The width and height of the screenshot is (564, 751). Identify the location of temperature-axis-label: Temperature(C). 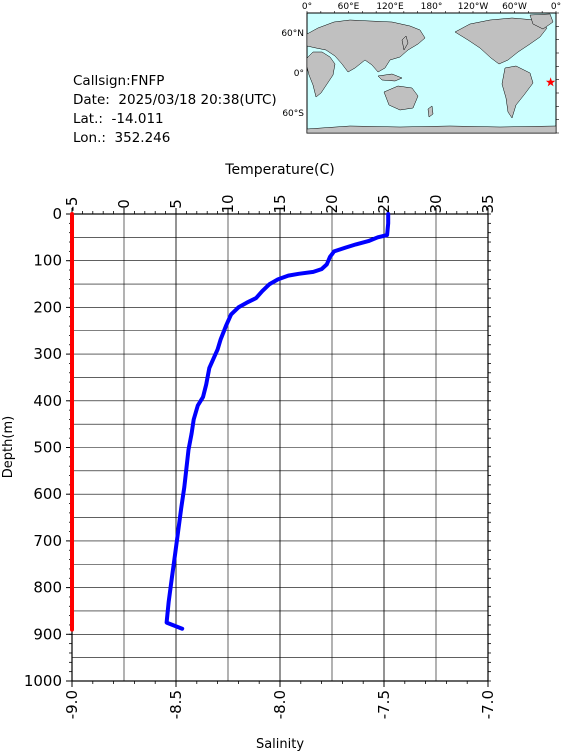
(279, 170).